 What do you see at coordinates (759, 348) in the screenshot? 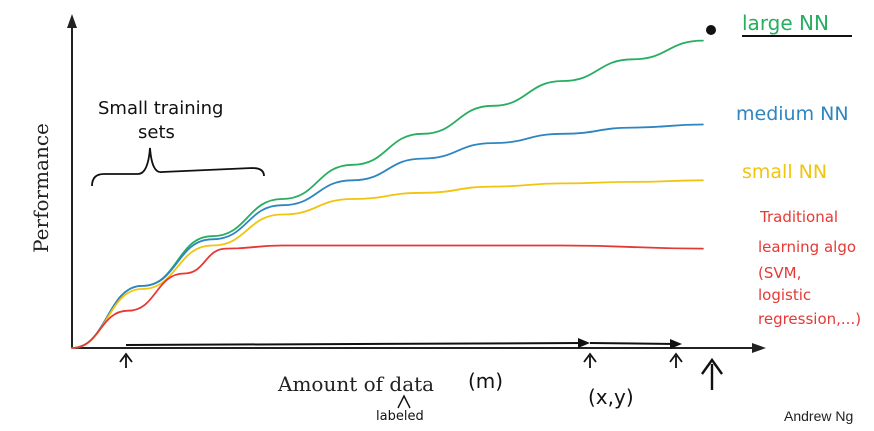
I see `x-axis-arrow` at bounding box center [759, 348].